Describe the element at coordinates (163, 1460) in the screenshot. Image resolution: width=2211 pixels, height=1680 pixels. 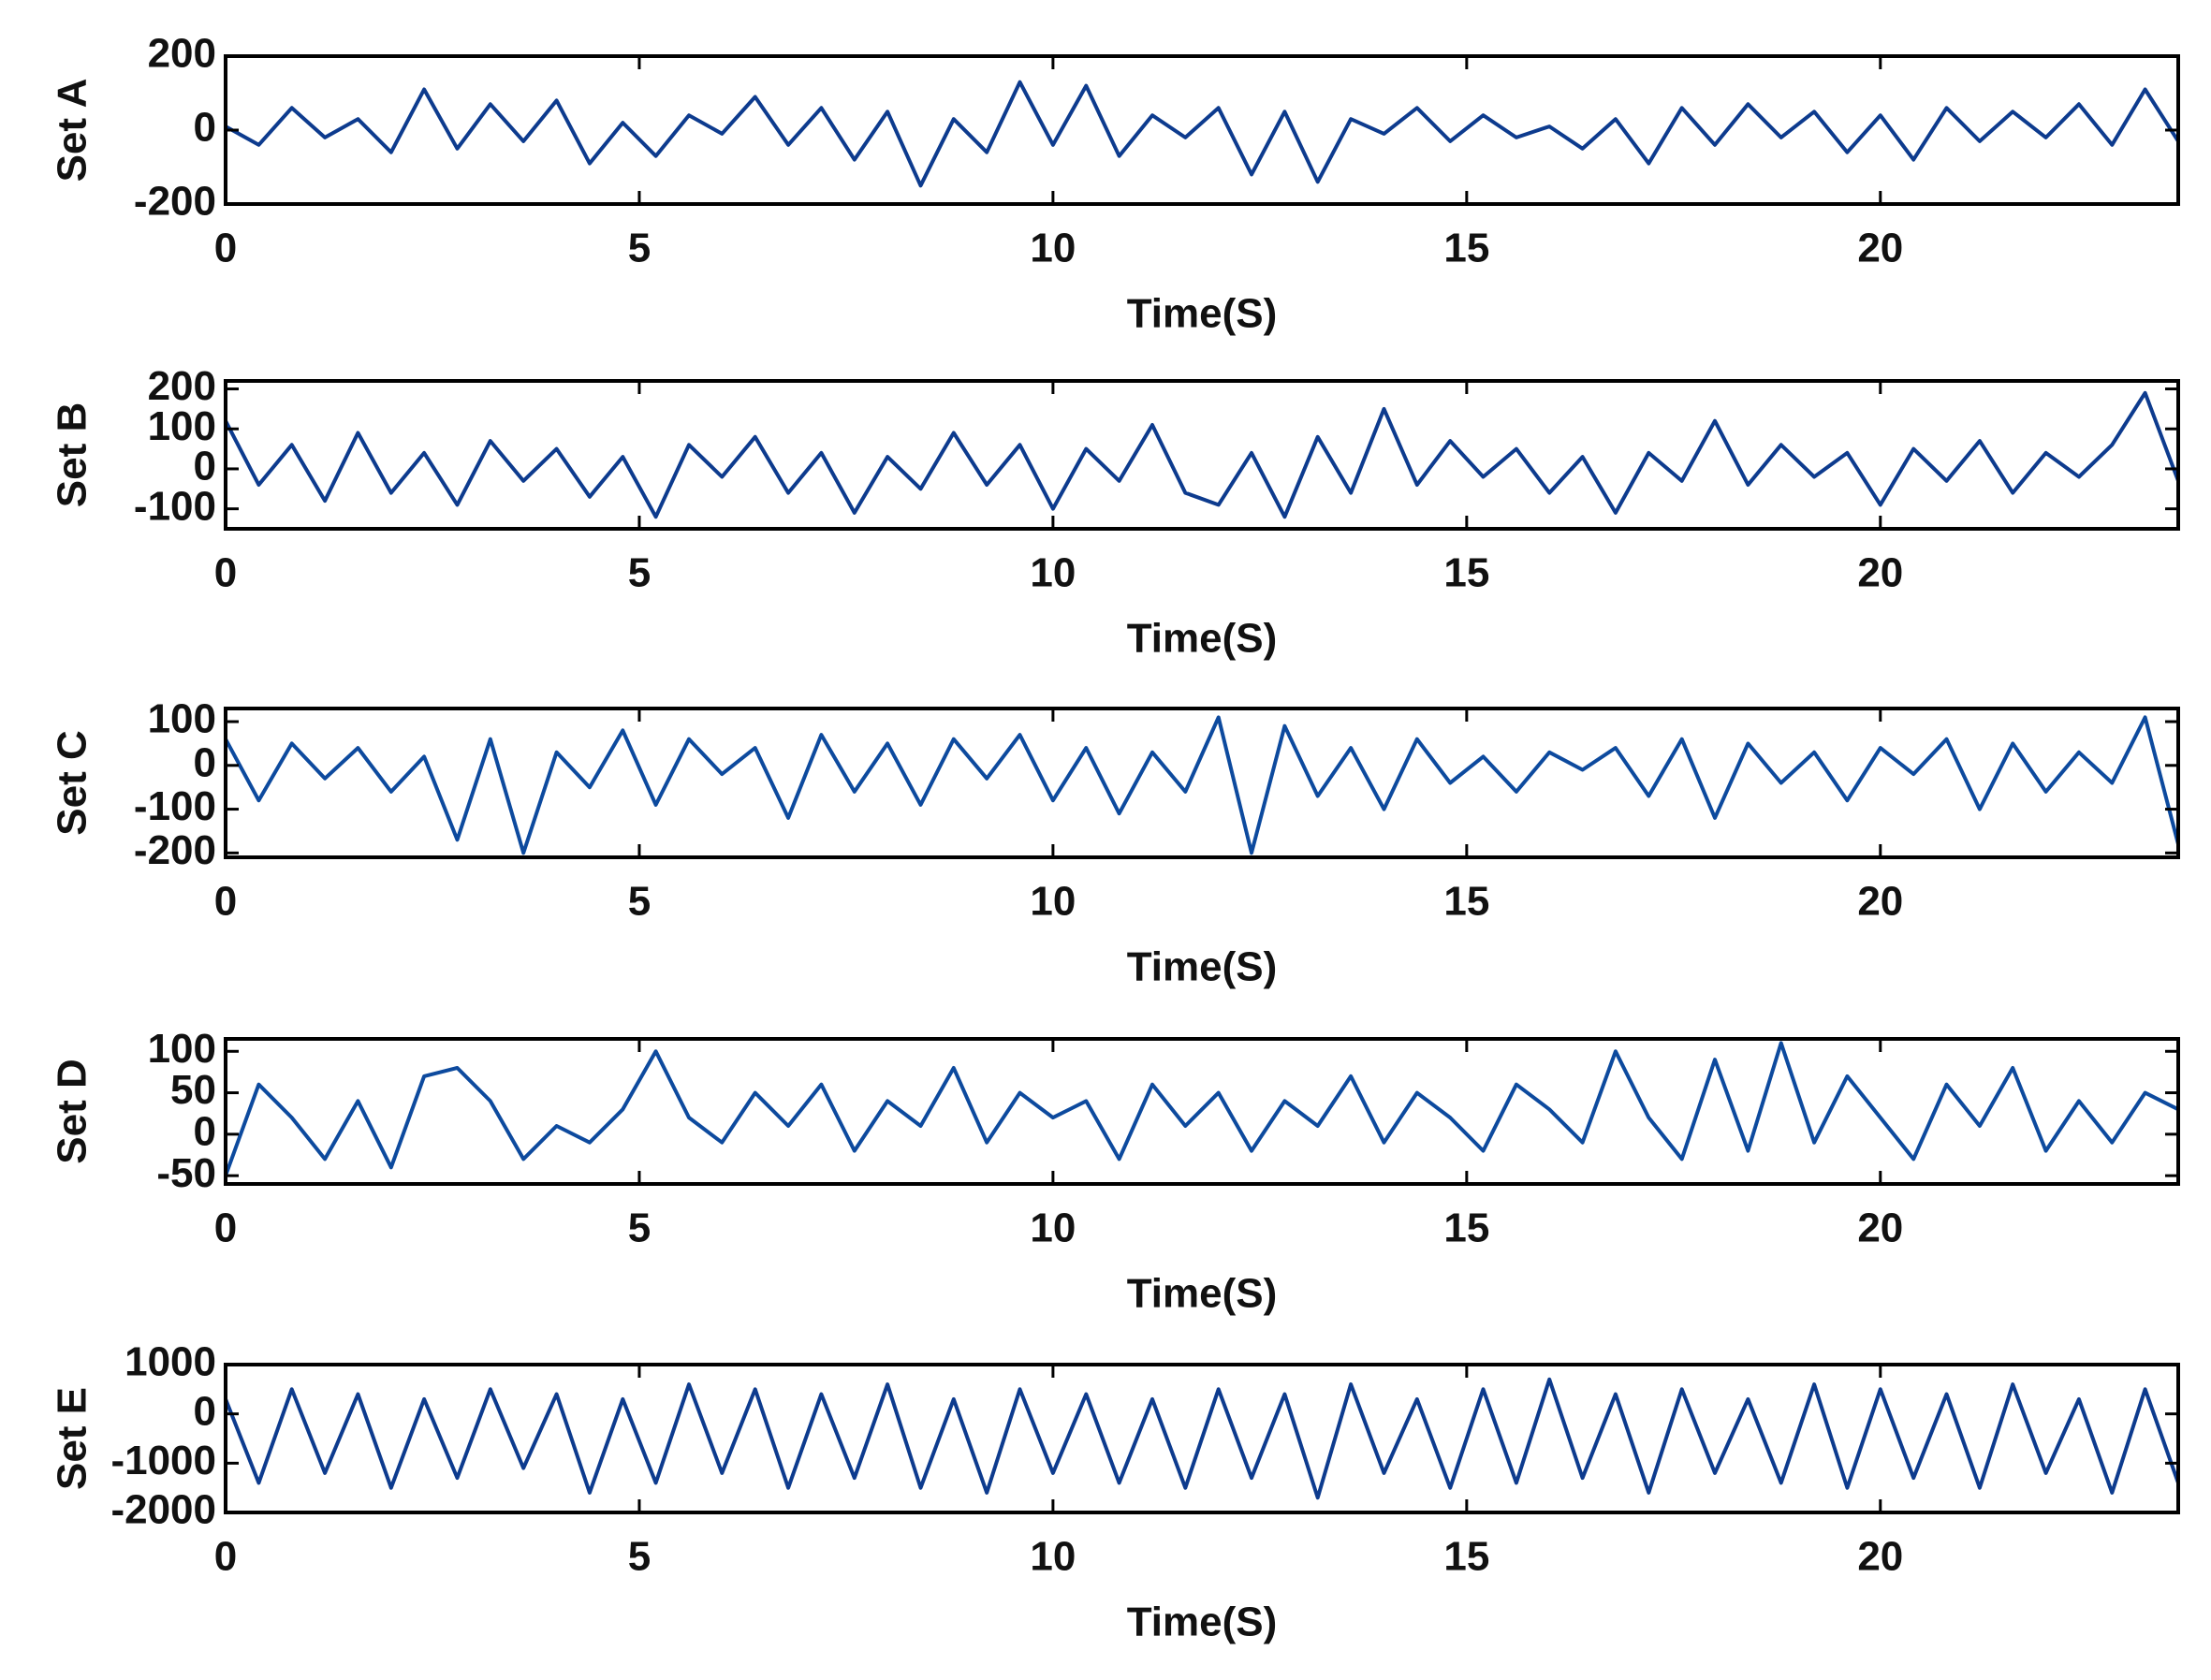
I see `y-tick-label: -1000` at that location.